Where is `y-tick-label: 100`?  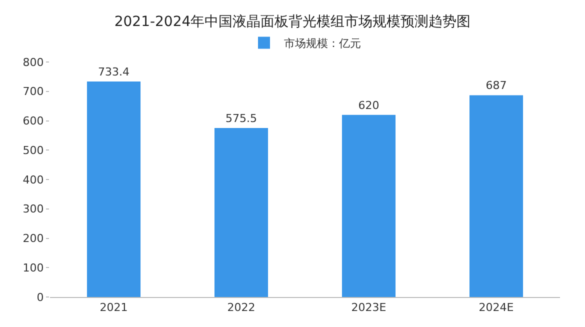
y-tick-label: 100 is located at coordinates (33, 267).